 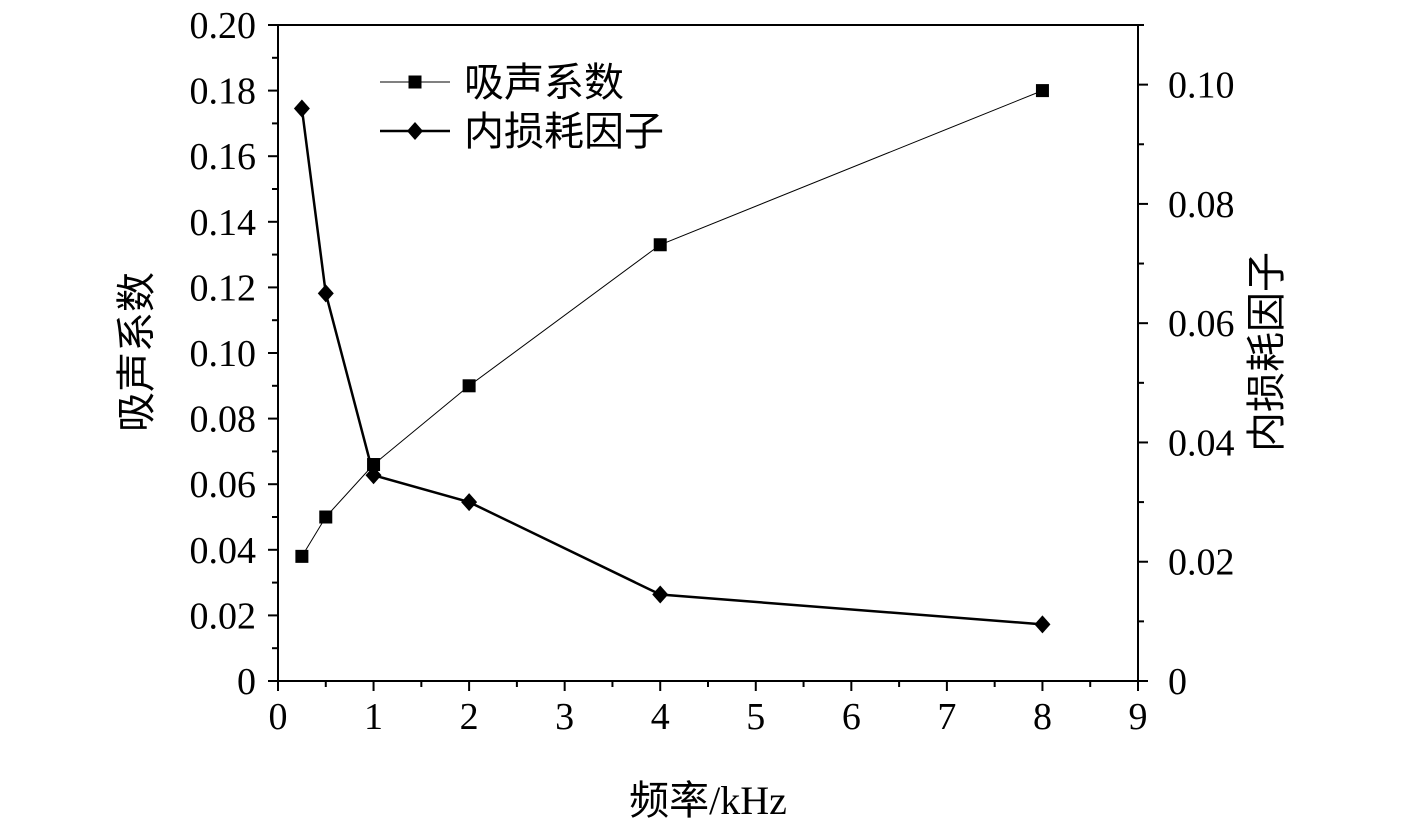 I want to click on x-tick-label: 4, so click(x=660, y=717).